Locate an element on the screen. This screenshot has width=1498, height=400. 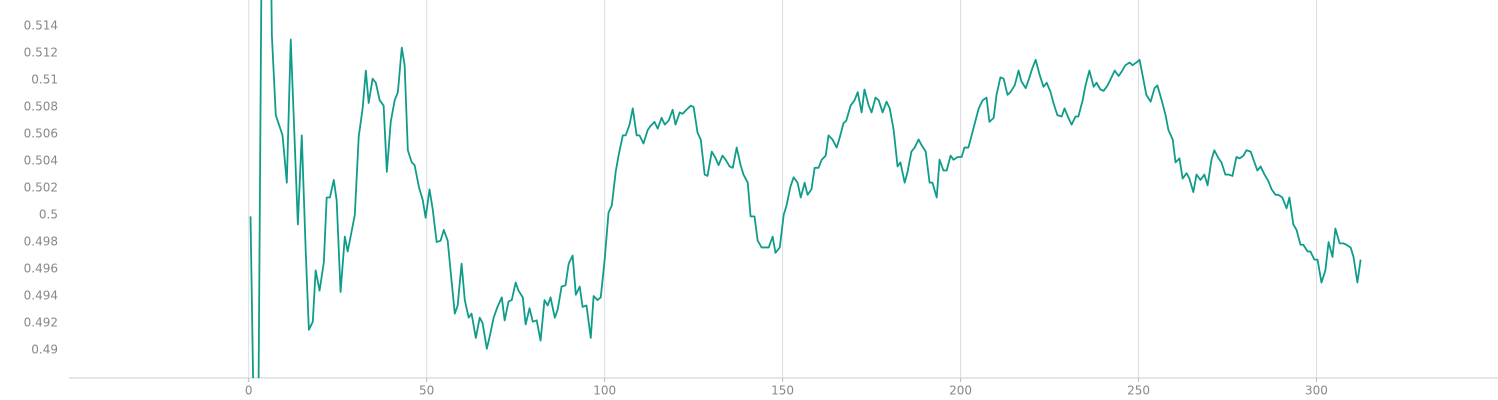
x-tick-label: 250 is located at coordinates (1138, 391).